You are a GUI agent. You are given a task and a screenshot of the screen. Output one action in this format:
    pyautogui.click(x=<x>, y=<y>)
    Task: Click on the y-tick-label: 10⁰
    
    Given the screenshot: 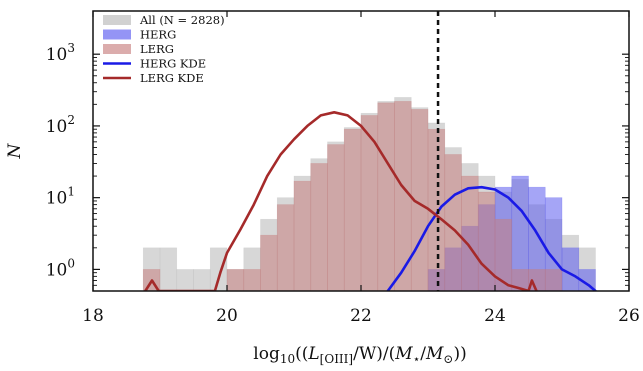 What is the action you would take?
    pyautogui.click(x=60, y=268)
    